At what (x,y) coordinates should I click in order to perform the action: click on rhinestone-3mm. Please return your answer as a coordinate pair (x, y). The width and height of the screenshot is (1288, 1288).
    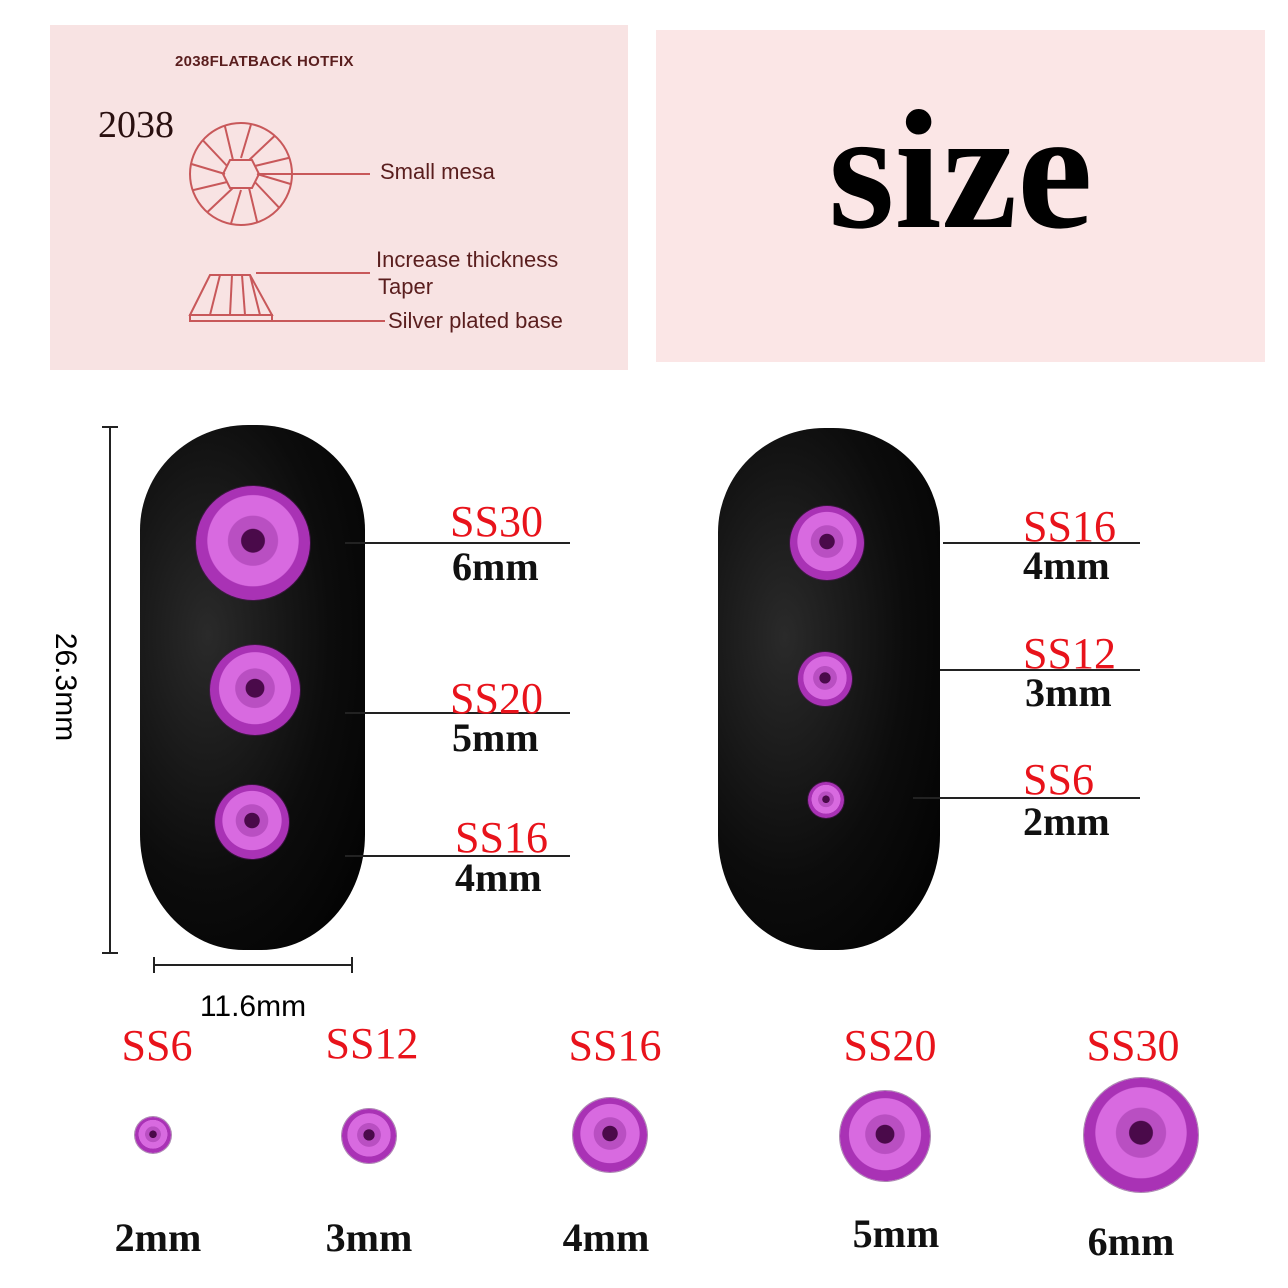
    Looking at the image, I should click on (369, 1136).